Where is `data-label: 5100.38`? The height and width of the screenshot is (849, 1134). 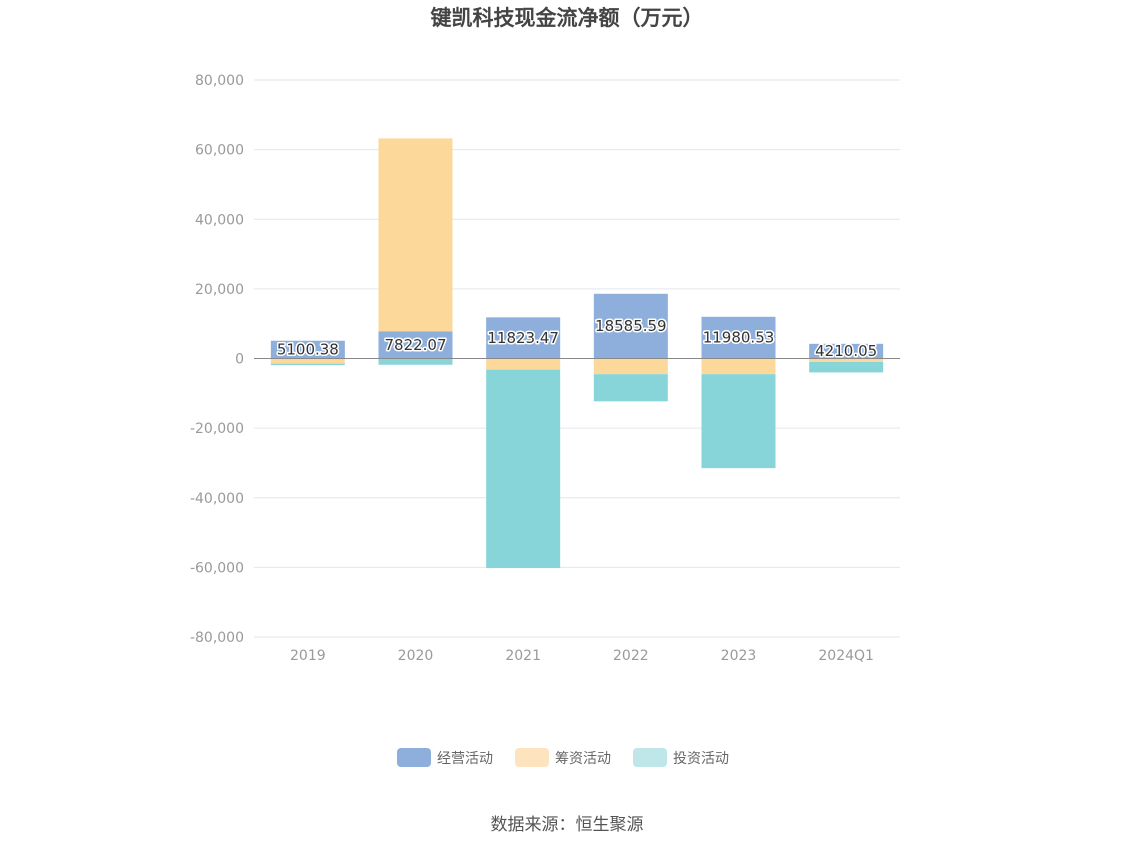 data-label: 5100.38 is located at coordinates (308, 350).